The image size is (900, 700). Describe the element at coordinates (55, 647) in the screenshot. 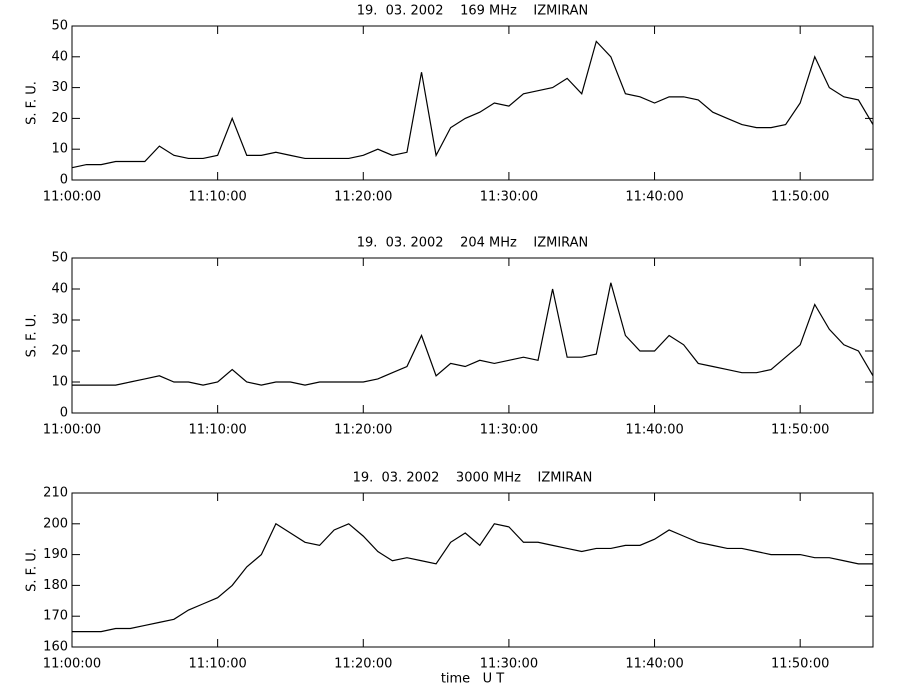

I see `y-tick-label: 160` at that location.